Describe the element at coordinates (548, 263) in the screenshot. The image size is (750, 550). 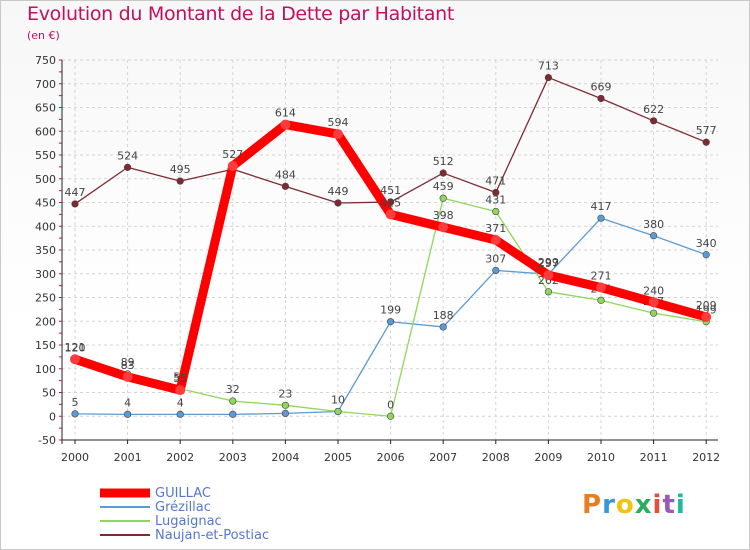
I see `data-label-guillac-2009: 297` at that location.